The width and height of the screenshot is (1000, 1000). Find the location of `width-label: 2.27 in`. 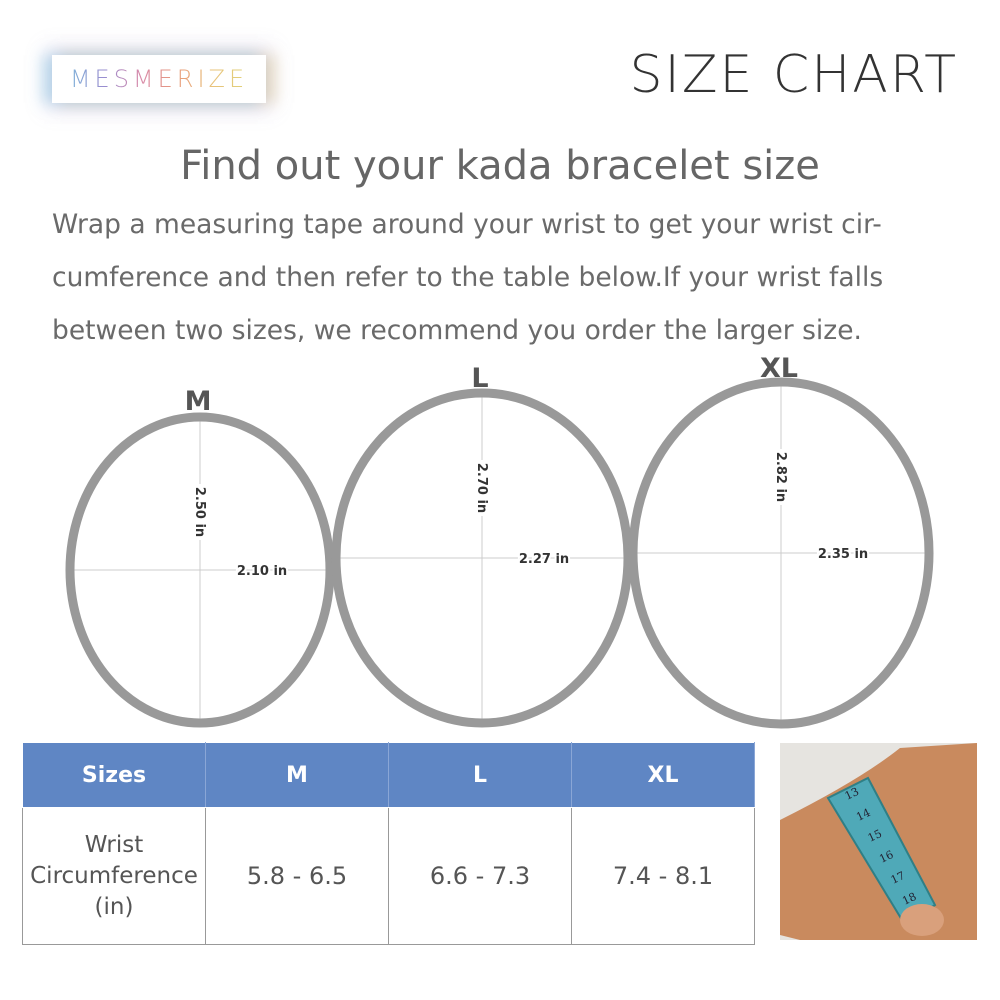

width-label: 2.27 in is located at coordinates (544, 559).